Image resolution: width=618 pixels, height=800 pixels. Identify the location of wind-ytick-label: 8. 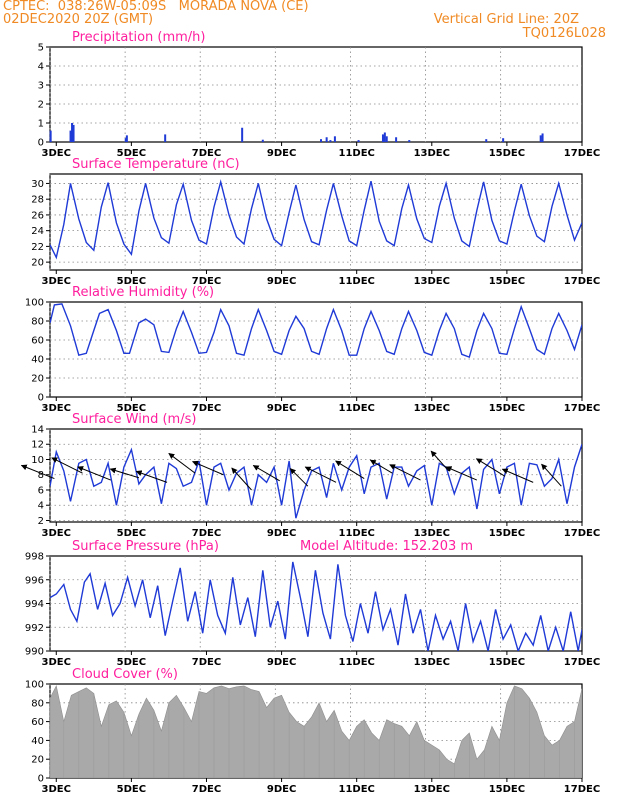
(41, 475).